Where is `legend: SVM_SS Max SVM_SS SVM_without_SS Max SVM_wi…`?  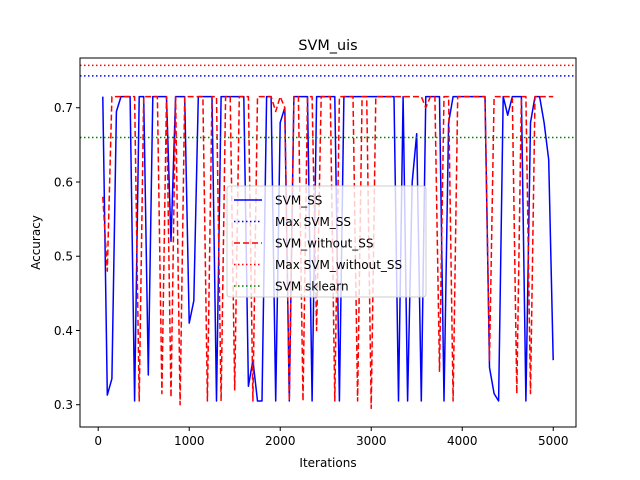
legend: SVM_SS Max SVM_SS SVM_without_SS Max SVM_wi… is located at coordinates (326, 241).